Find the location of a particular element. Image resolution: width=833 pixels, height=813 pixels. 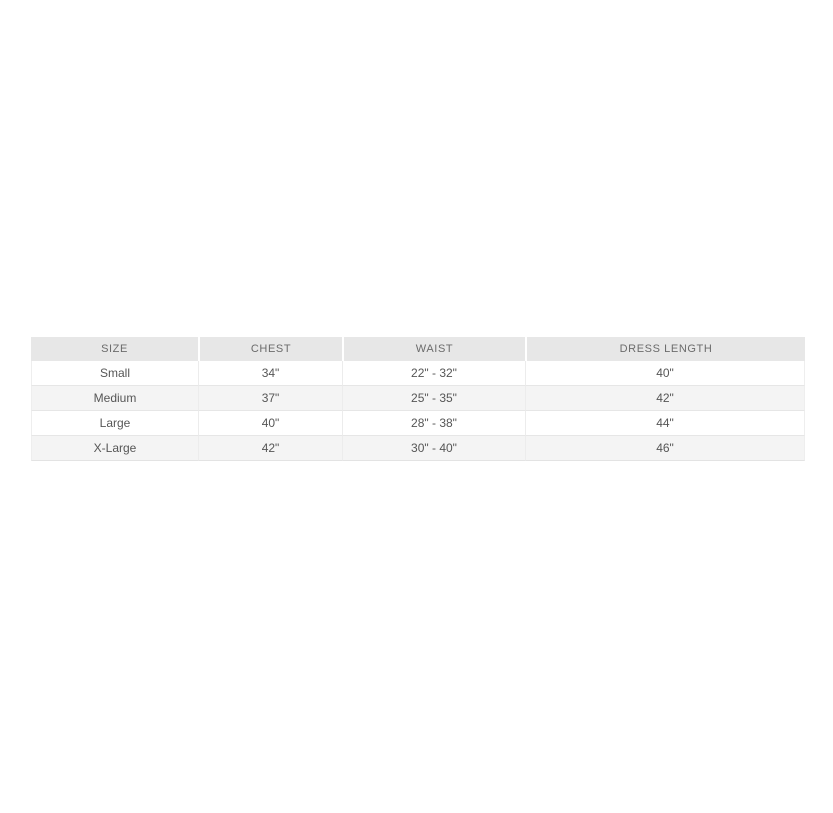

column-header-waist: WAIST is located at coordinates (433, 349).